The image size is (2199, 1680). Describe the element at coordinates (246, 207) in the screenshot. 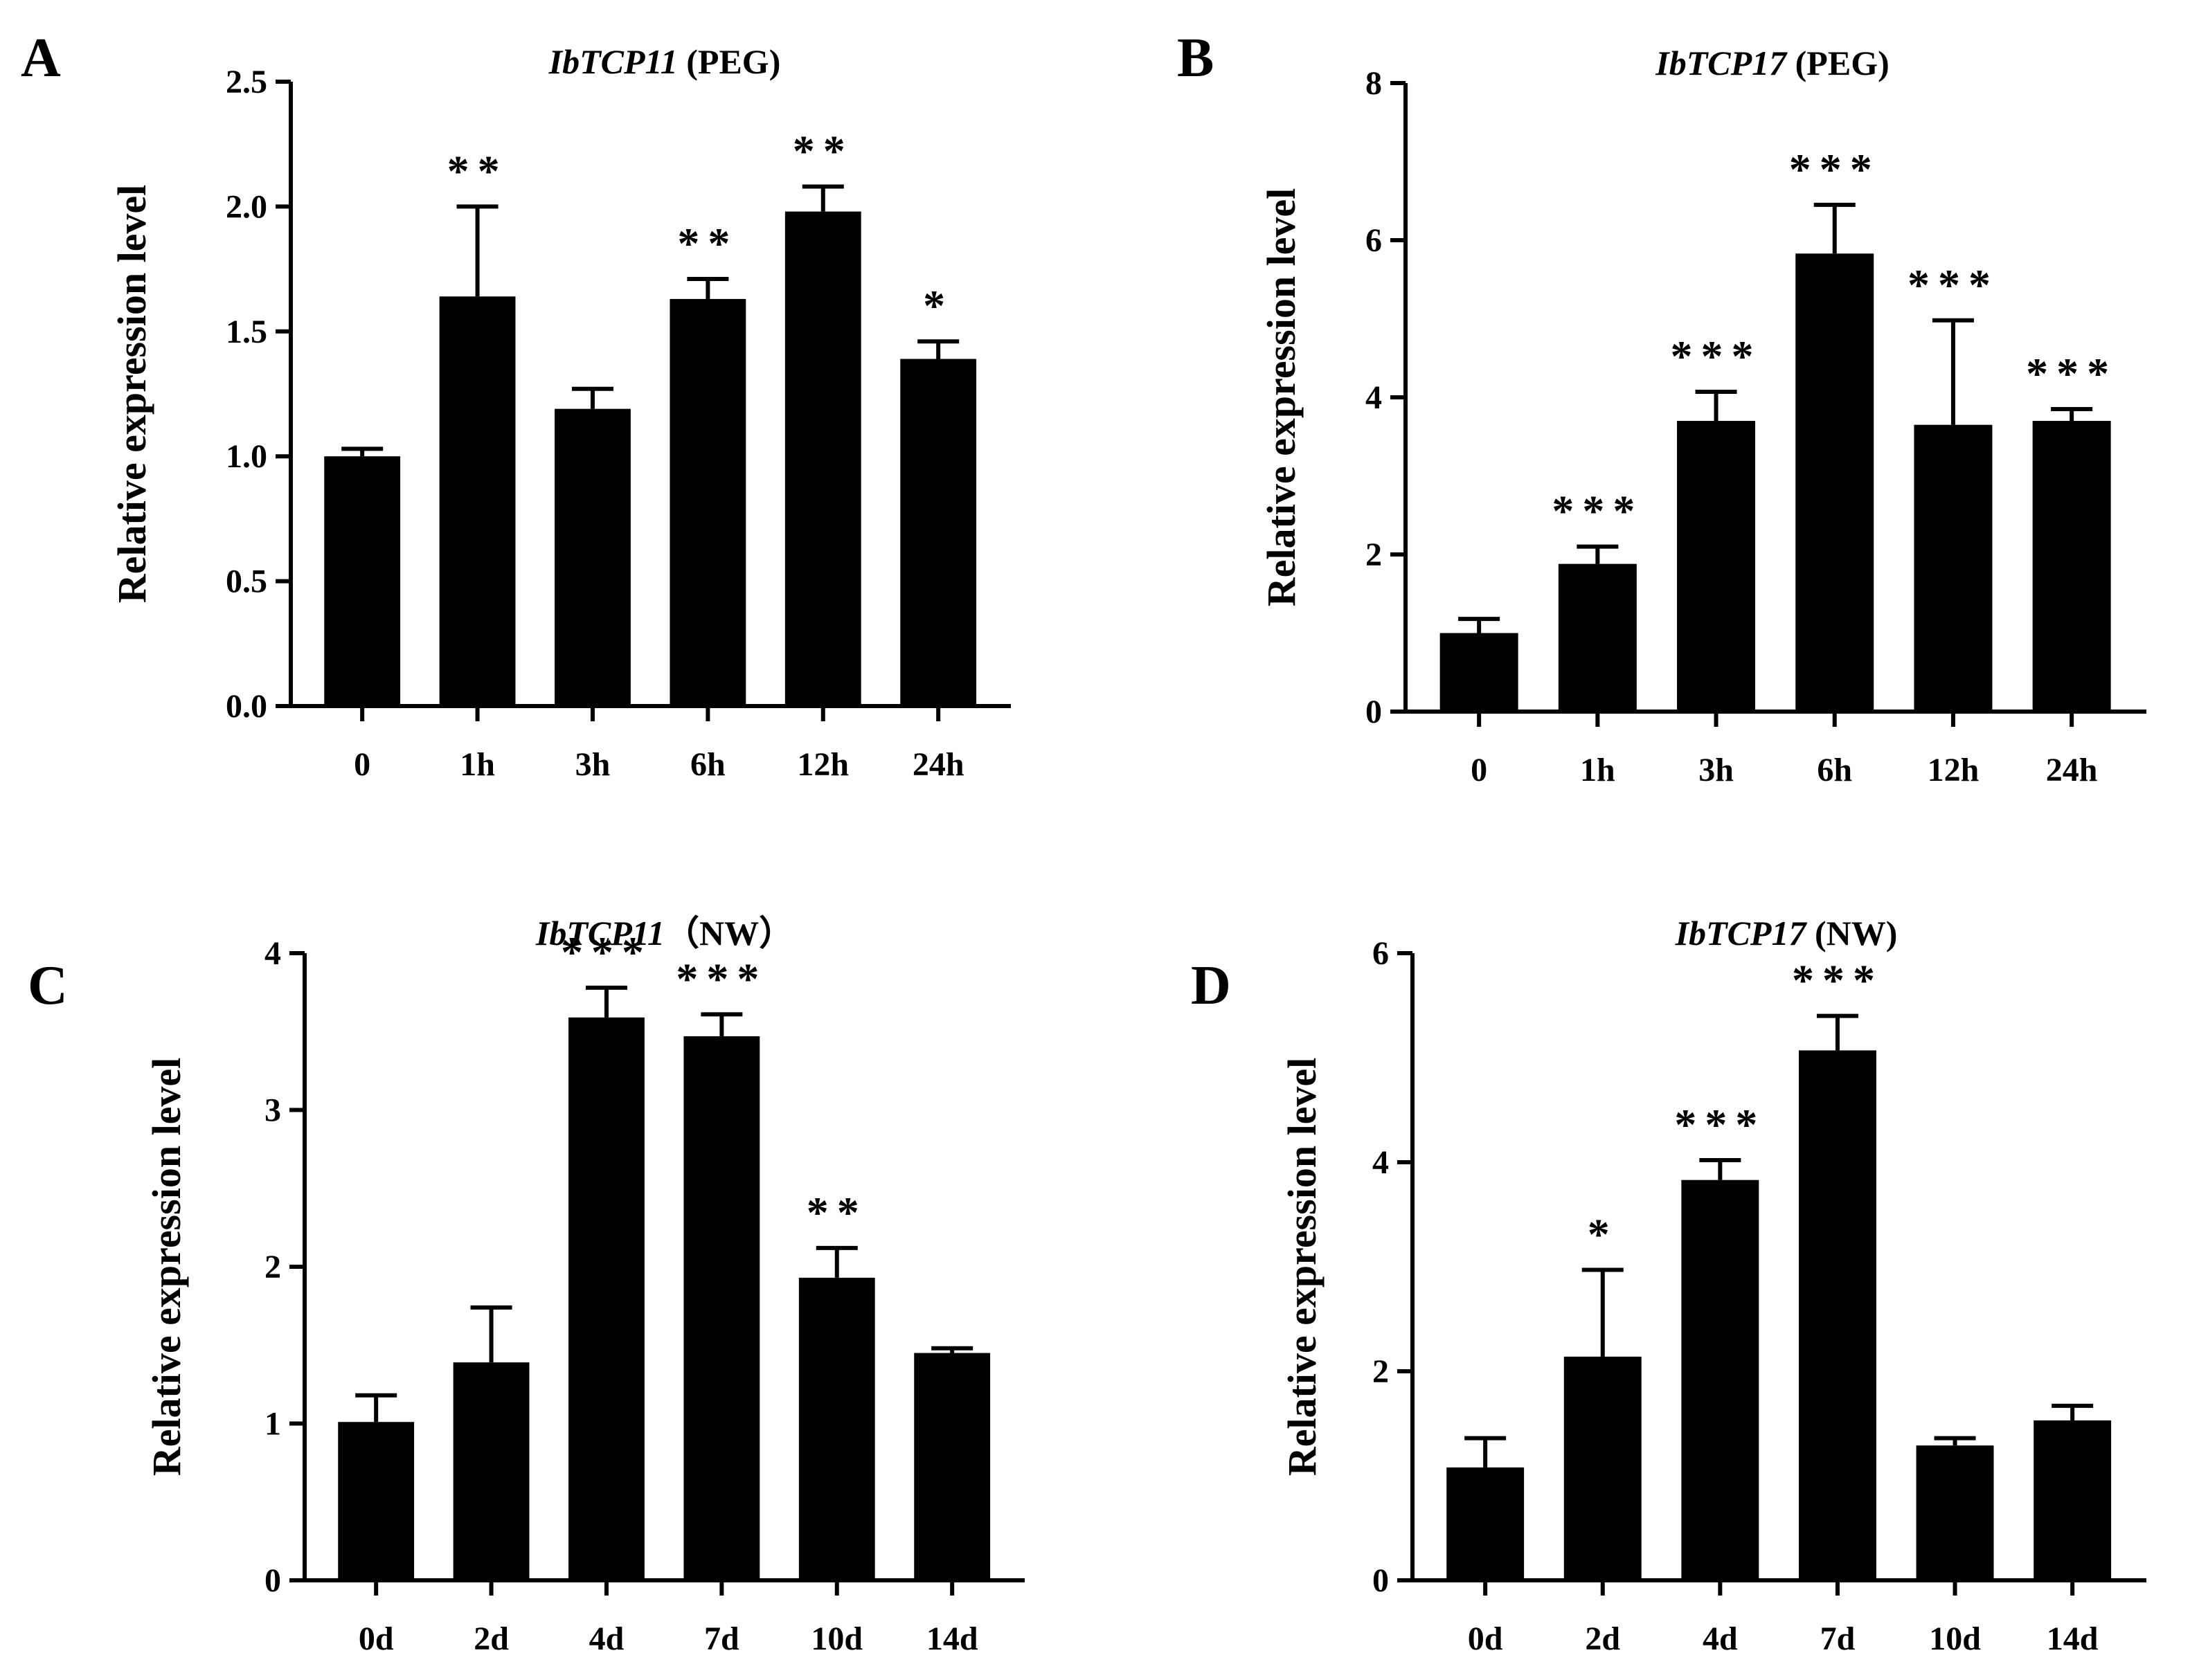

I see `y-tick-label: 2.0` at that location.